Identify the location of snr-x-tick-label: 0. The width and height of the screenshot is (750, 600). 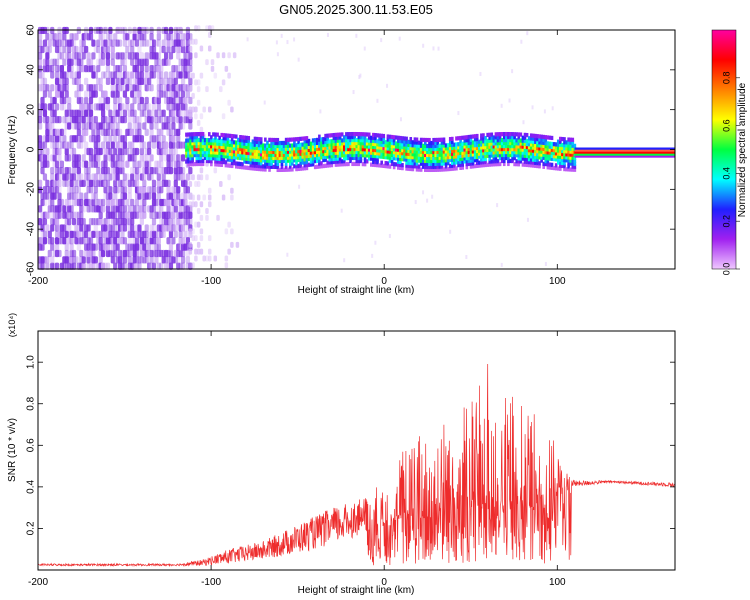
(384, 582).